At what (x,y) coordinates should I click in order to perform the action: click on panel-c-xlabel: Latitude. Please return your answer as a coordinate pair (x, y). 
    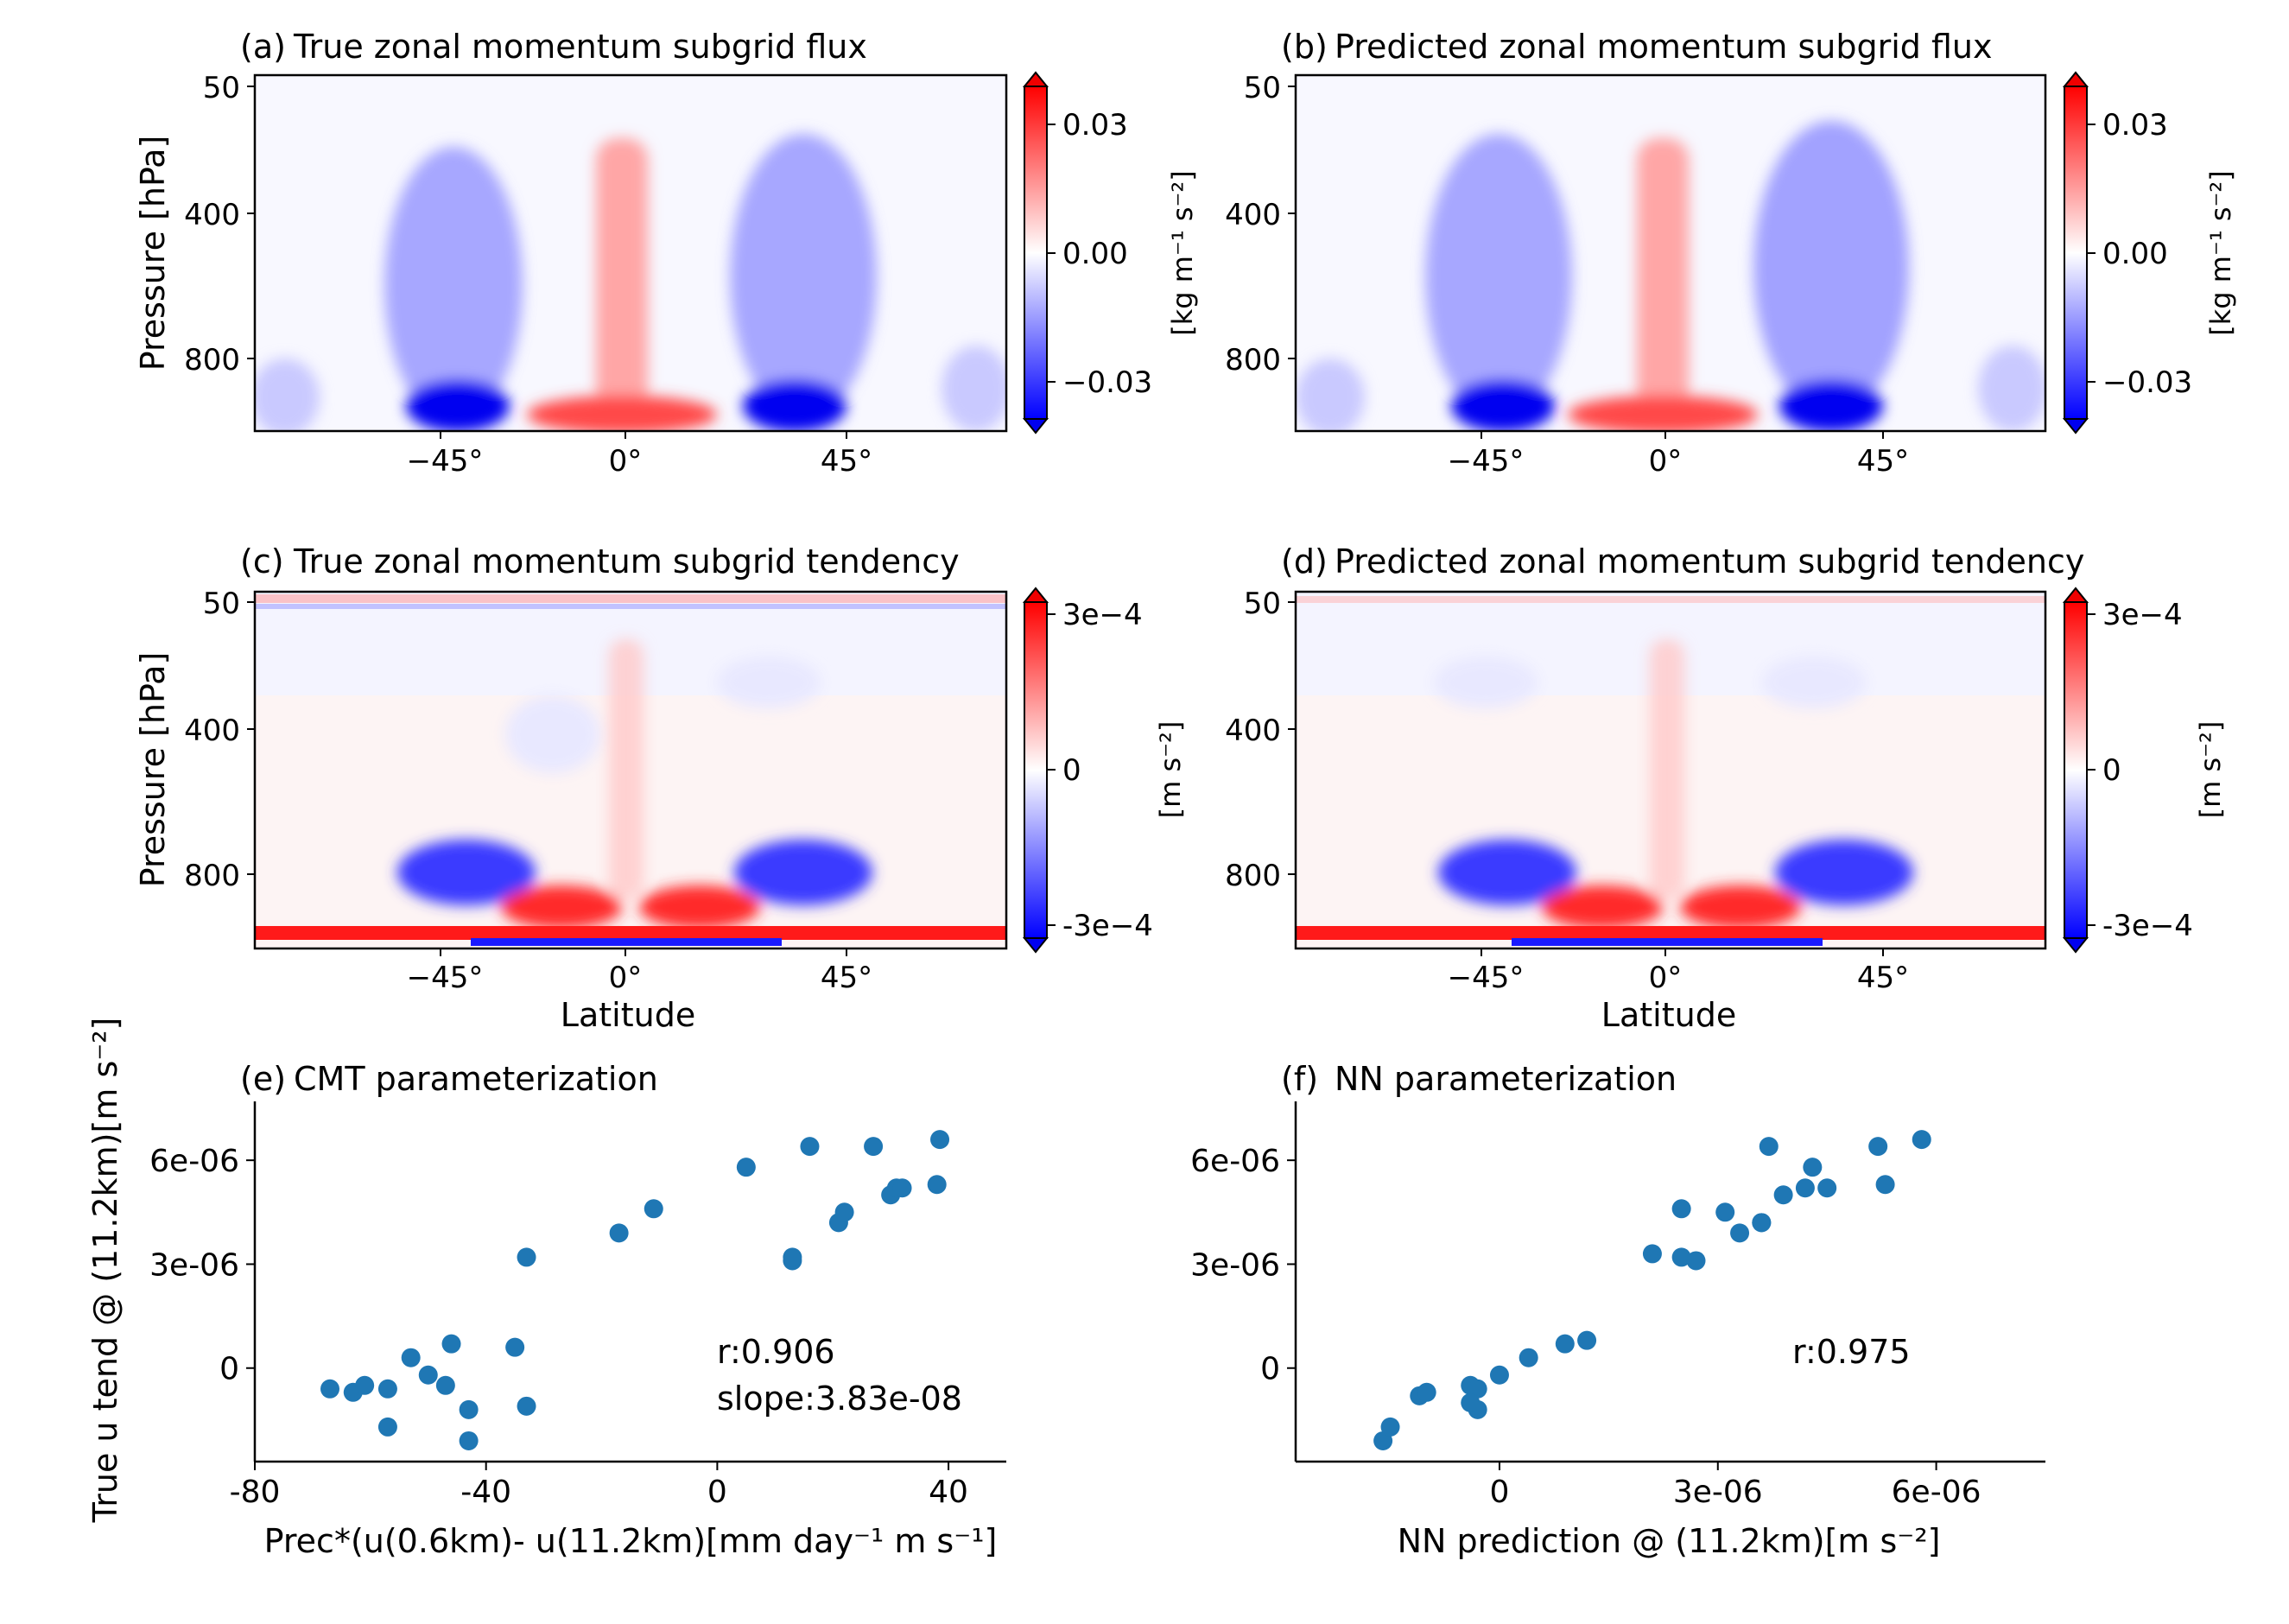
    Looking at the image, I should click on (628, 1015).